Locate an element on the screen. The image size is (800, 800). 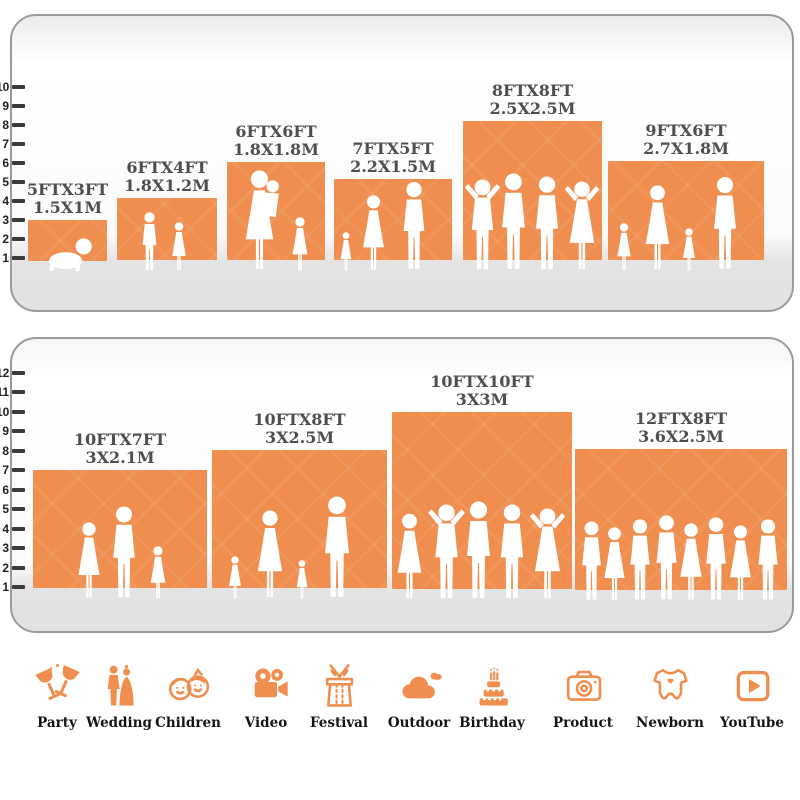
backdrop-6ftx6ft: 6FTX6FT 1.8X1.8M is located at coordinates (276, 197).